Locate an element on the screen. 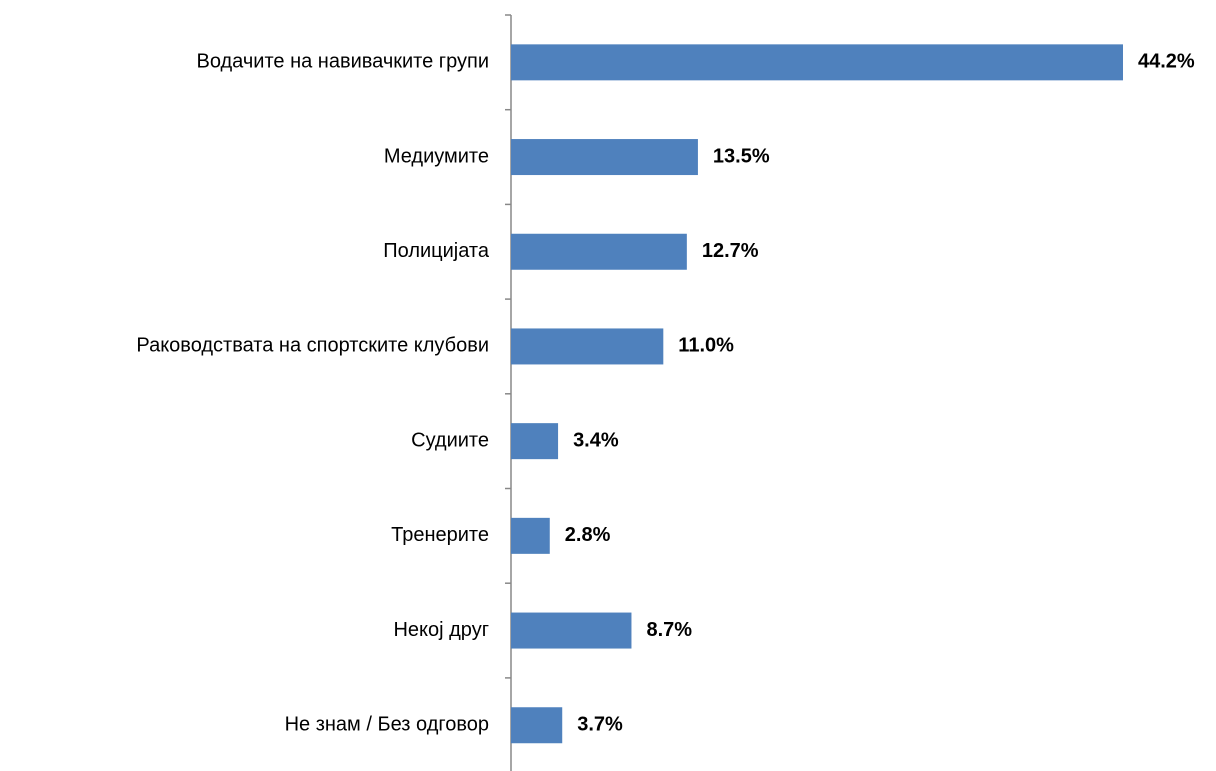  value-label: 44.2% is located at coordinates (1166, 62).